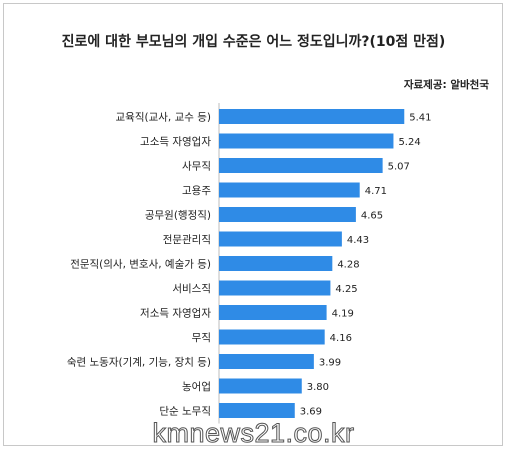 The image size is (507, 451). Describe the element at coordinates (253, 433) in the screenshot. I see `watermark: kmnews21.co.kr` at that location.